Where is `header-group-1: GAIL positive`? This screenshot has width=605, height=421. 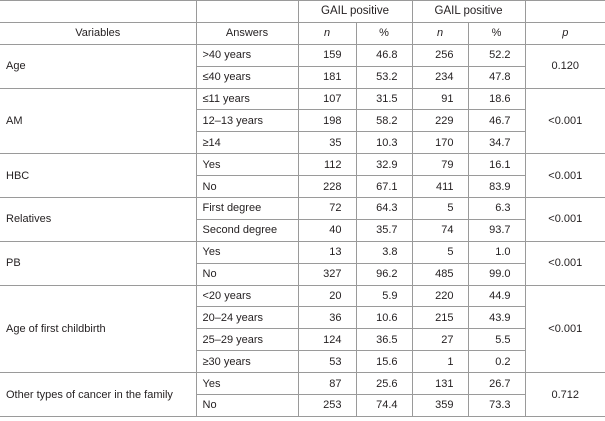 header-group-1: GAIL positive is located at coordinates (355, 11).